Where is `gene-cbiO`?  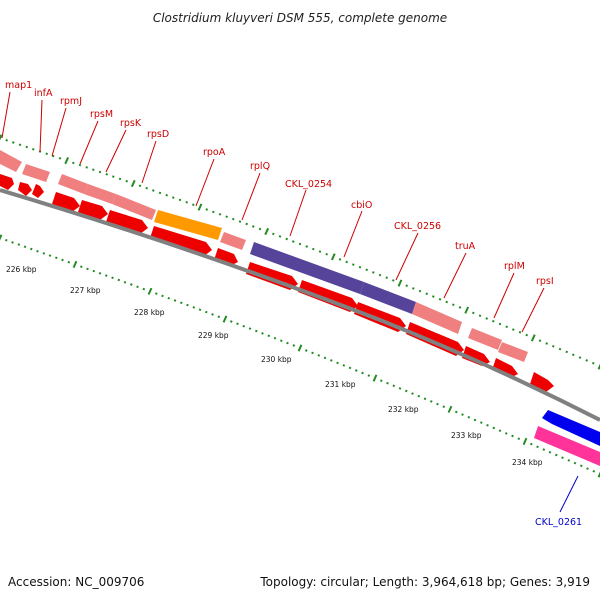
gene-cbiO is located at coordinates (388, 298).